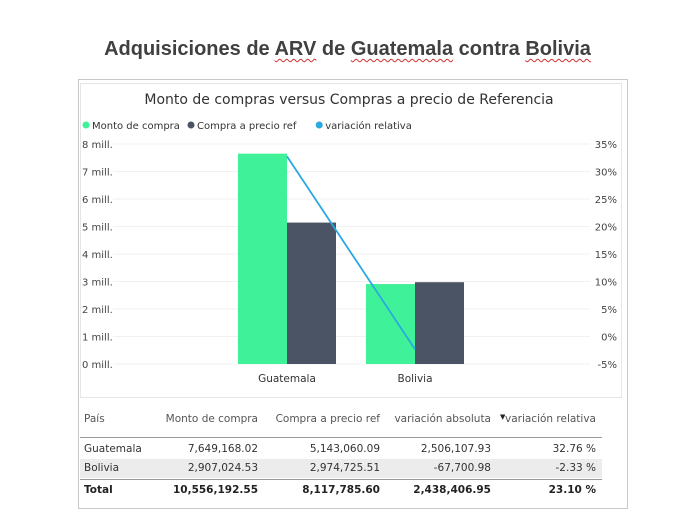  I want to click on y-tick-label-left: 4 mill., so click(97, 255).